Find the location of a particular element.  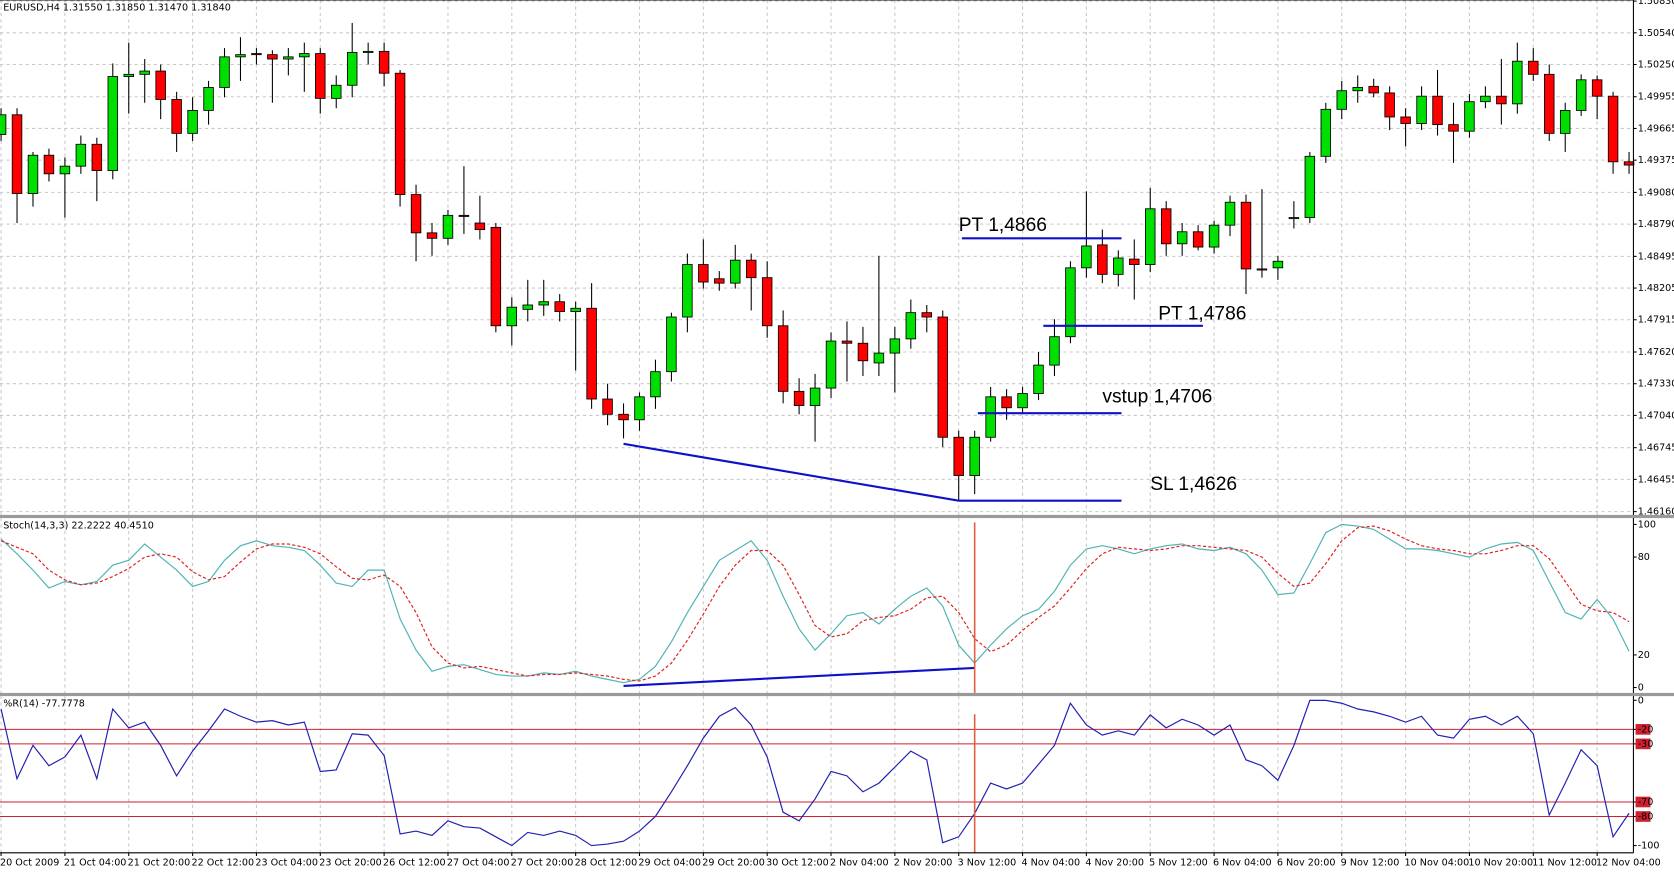

x-tick-label: 2 Nov 04:00 is located at coordinates (859, 862).